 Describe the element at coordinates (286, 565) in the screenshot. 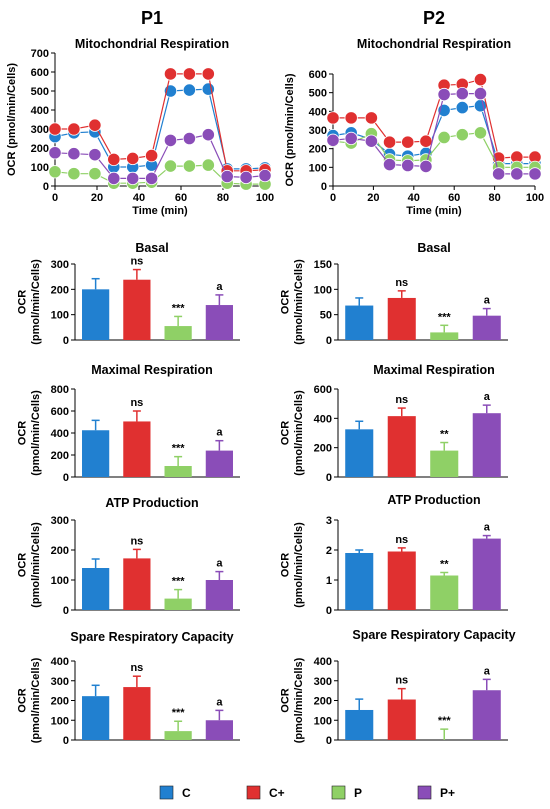

I see `p2-atp-y-label-line1: OCR` at that location.